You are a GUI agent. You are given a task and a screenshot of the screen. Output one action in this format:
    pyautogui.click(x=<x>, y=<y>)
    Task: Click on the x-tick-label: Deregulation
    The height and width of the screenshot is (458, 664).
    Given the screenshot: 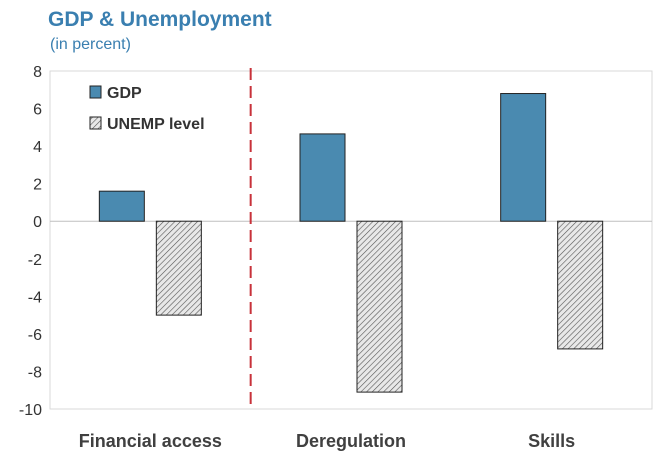 What is the action you would take?
    pyautogui.click(x=351, y=441)
    